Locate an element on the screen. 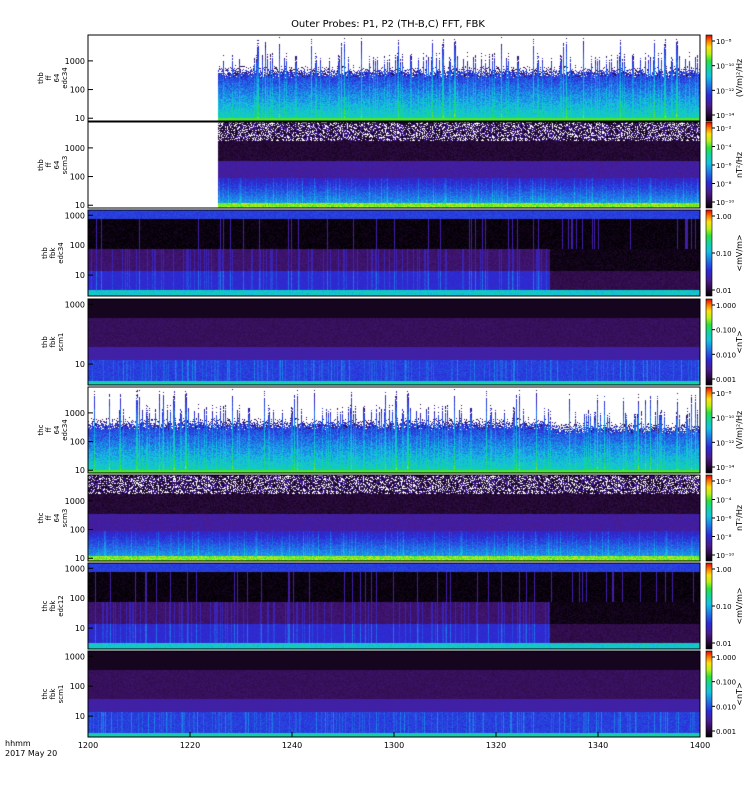 The width and height of the screenshot is (750, 800). x-tick-label: 1340 is located at coordinates (598, 745).